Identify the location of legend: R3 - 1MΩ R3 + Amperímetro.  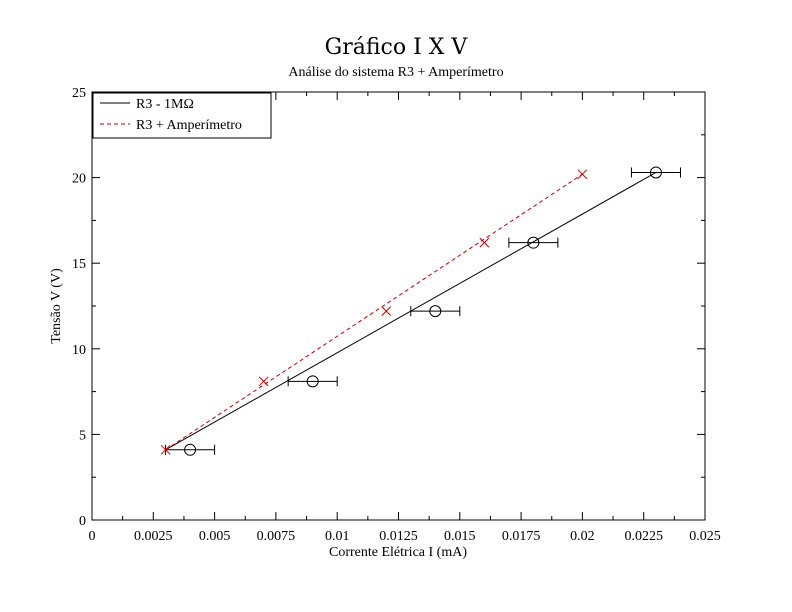
(182, 115).